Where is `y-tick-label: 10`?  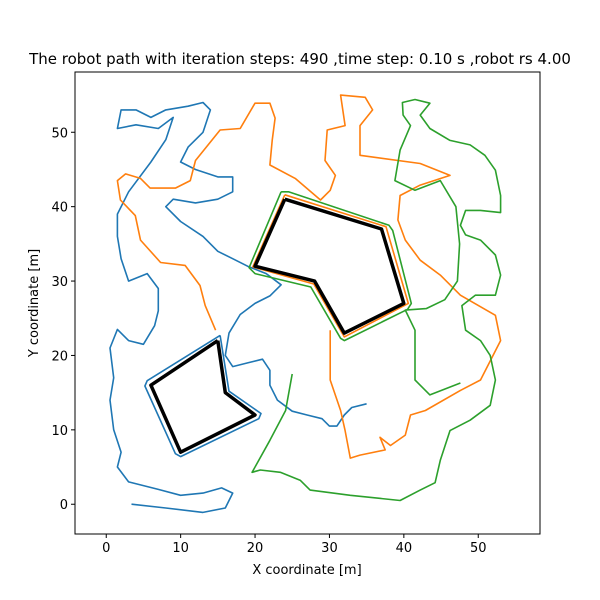
y-tick-label: 10 is located at coordinates (59, 431).